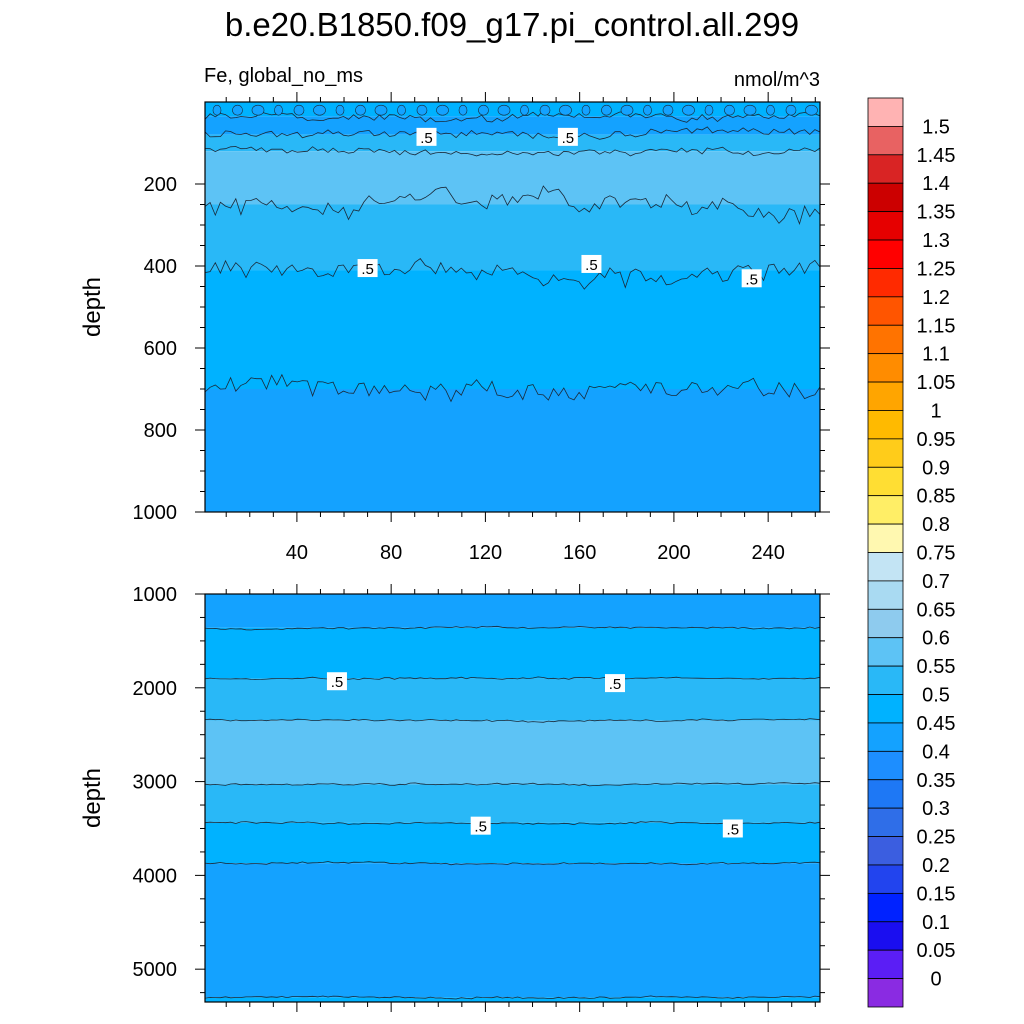  Describe the element at coordinates (936, 923) in the screenshot. I see `colorbar-label: 0.1` at that location.